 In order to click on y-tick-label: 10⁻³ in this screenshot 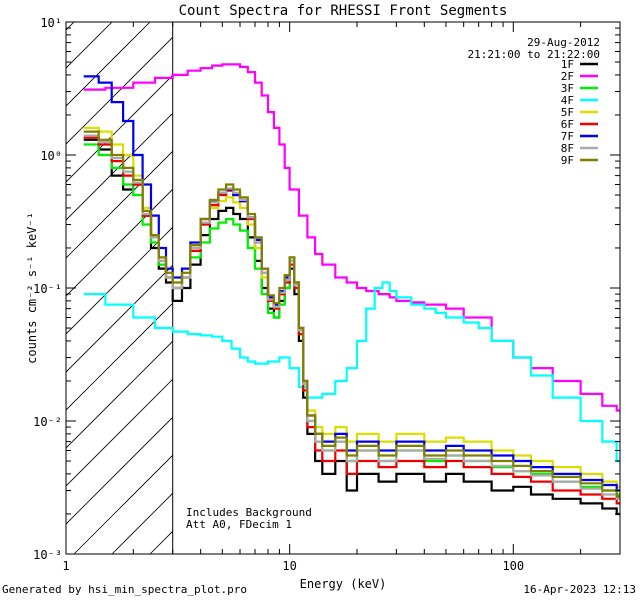, I will do `click(47, 555)`.